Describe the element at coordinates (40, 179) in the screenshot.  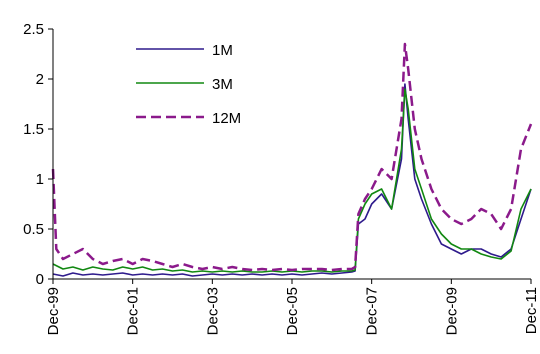
I see `y-tick-label: 1` at that location.